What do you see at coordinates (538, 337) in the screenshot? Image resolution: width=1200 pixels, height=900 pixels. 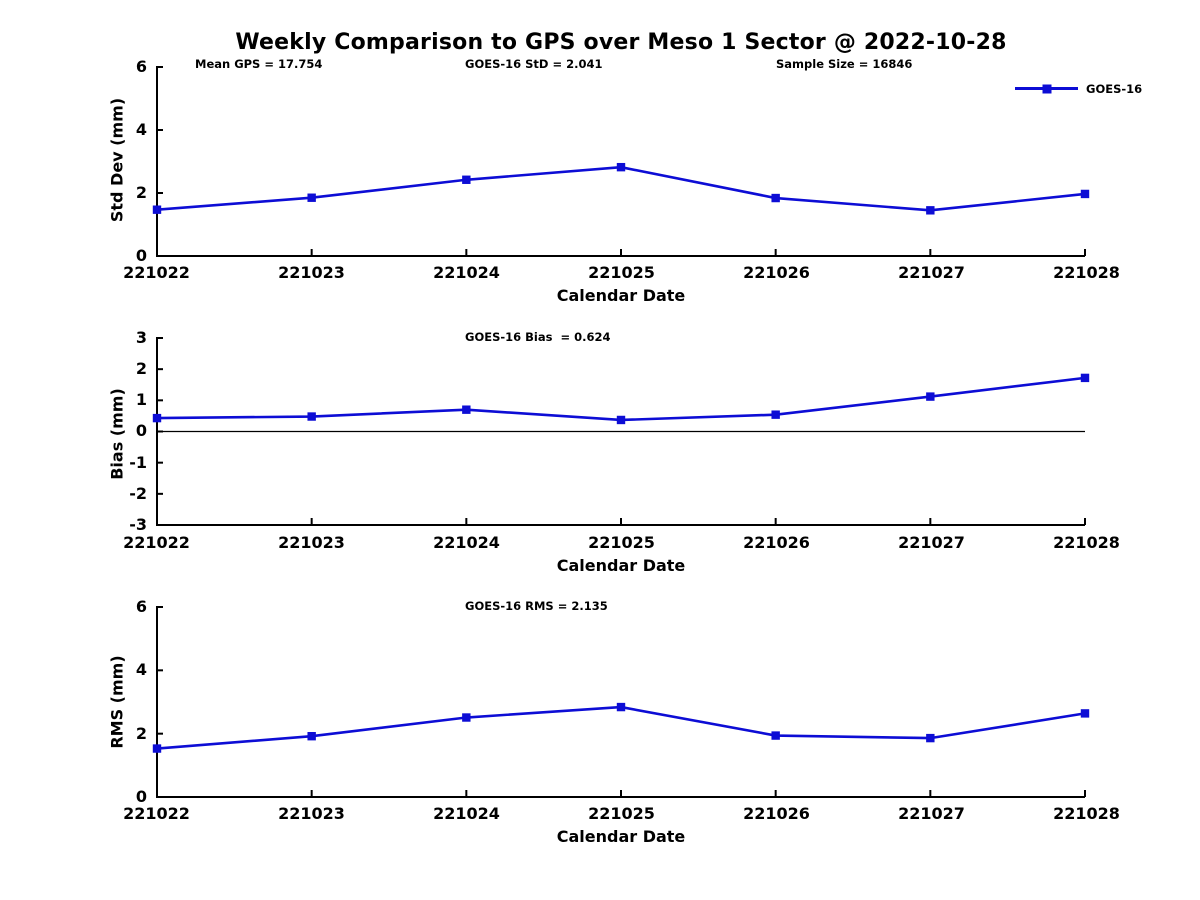 I see `bias-panel-title: GOES-16 Bias = 0.624` at bounding box center [538, 337].